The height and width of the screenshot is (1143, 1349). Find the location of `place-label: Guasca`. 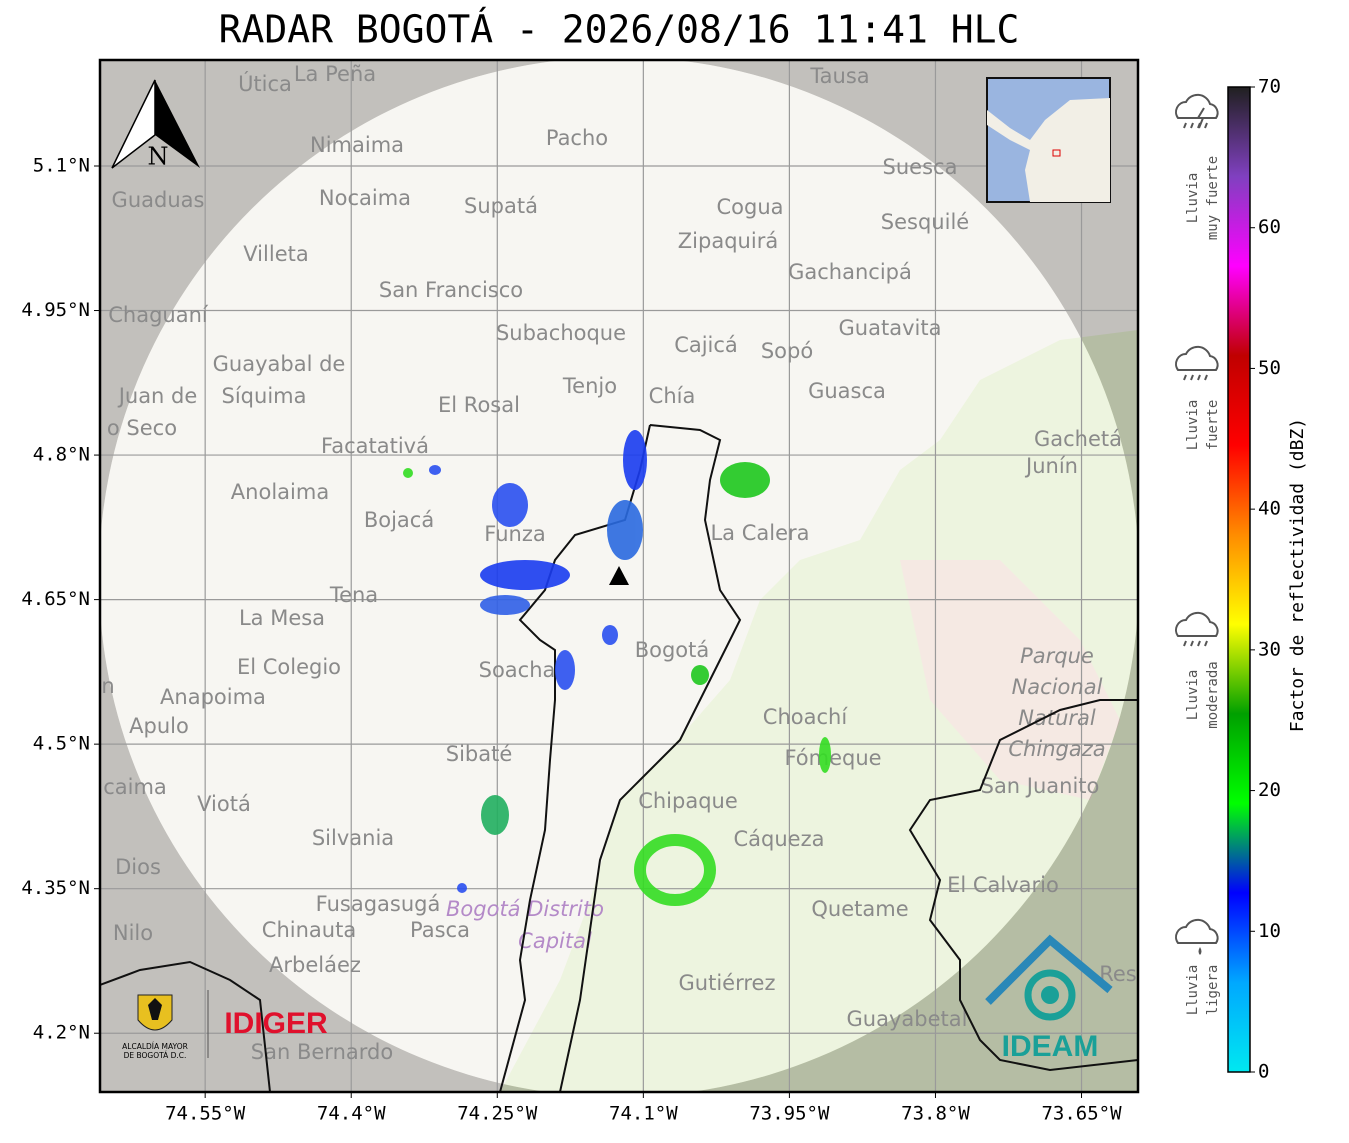

place-label: Guasca is located at coordinates (847, 391).